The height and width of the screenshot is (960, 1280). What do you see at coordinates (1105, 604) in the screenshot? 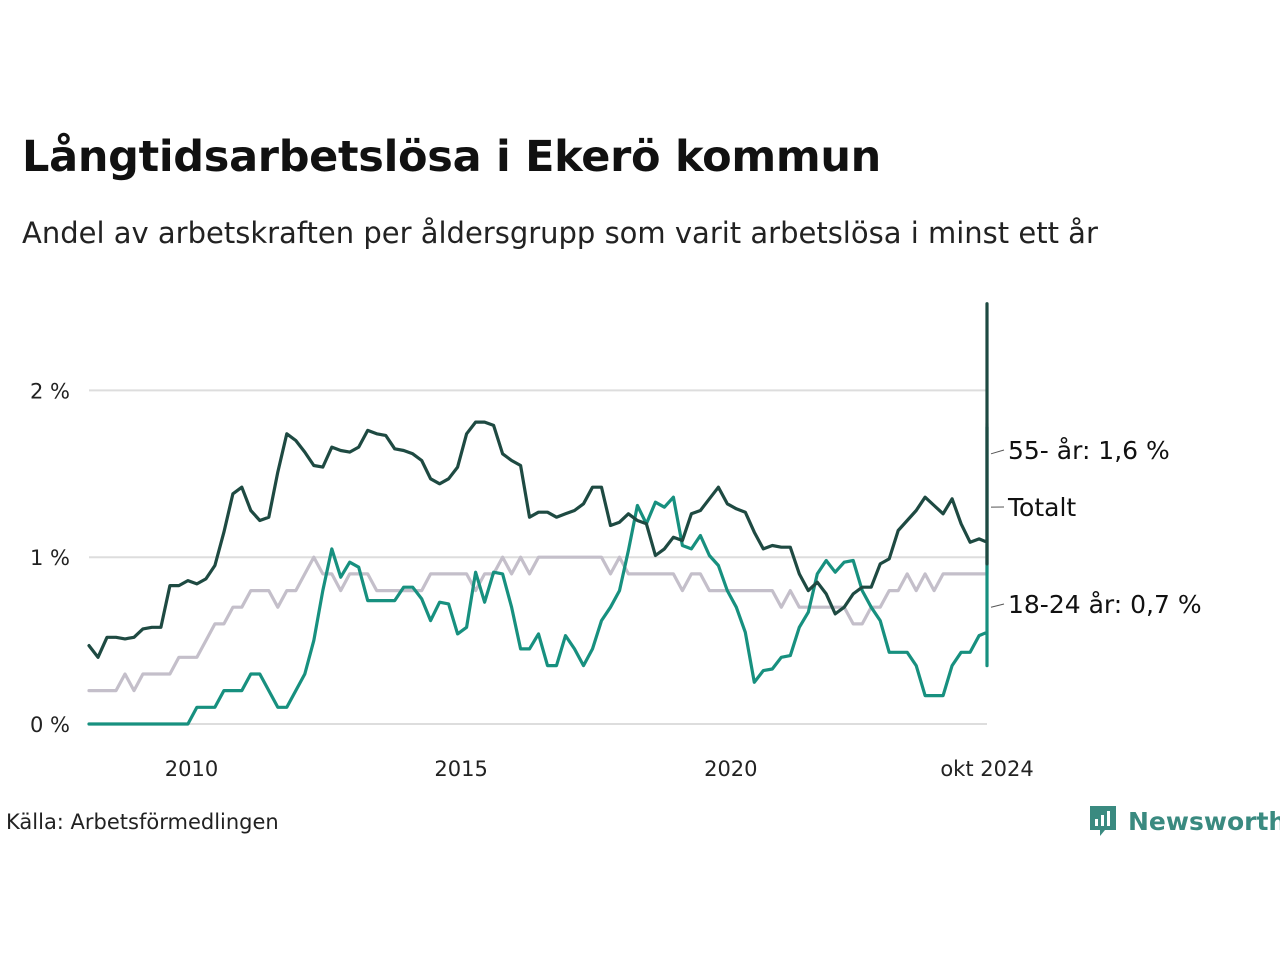
I see `end-label-18-24-r: 18-24 år: 0,7 %` at bounding box center [1105, 604].